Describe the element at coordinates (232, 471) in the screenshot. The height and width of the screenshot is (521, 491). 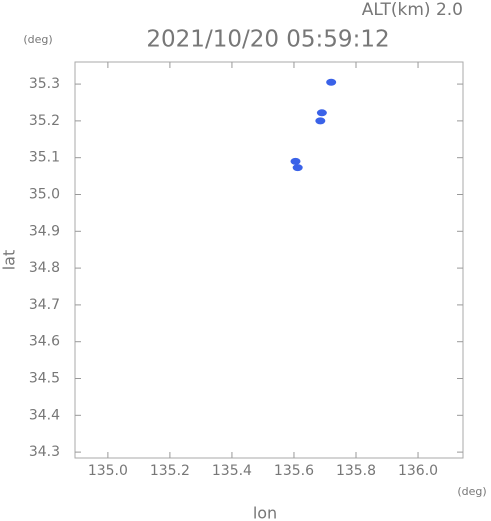
I see `x-tick-label: 135.4` at that location.